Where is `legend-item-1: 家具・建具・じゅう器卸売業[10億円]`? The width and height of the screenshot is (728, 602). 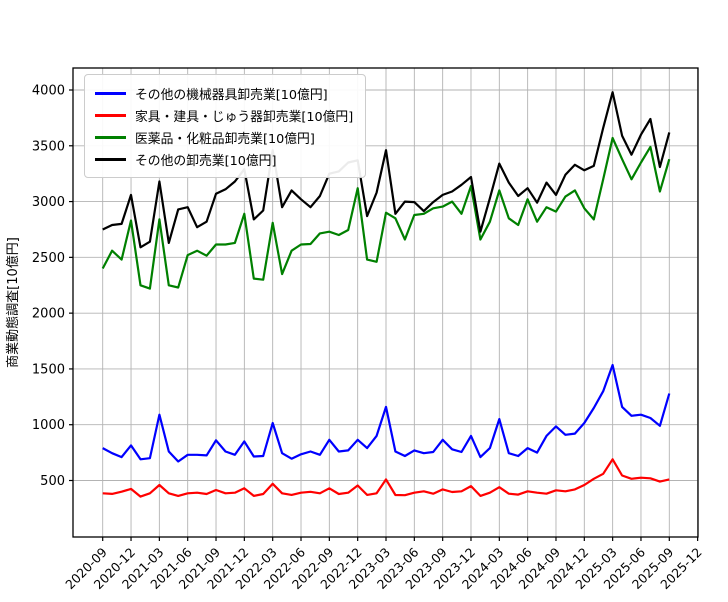
legend-item-1: 家具・建具・じゅう器卸売業[10億円] is located at coordinates (224, 115).